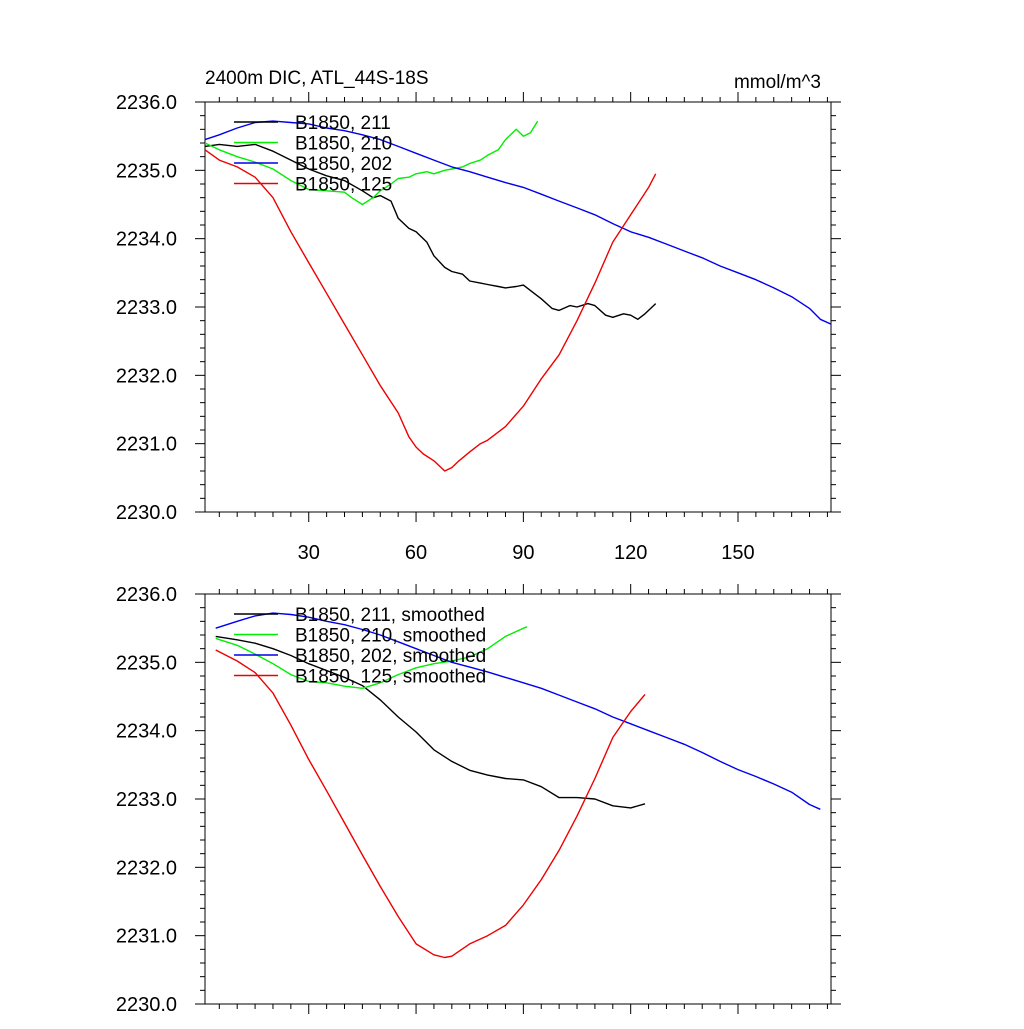  Describe the element at coordinates (777, 82) in the screenshot. I see `chart-units: mmol/m^3` at that location.